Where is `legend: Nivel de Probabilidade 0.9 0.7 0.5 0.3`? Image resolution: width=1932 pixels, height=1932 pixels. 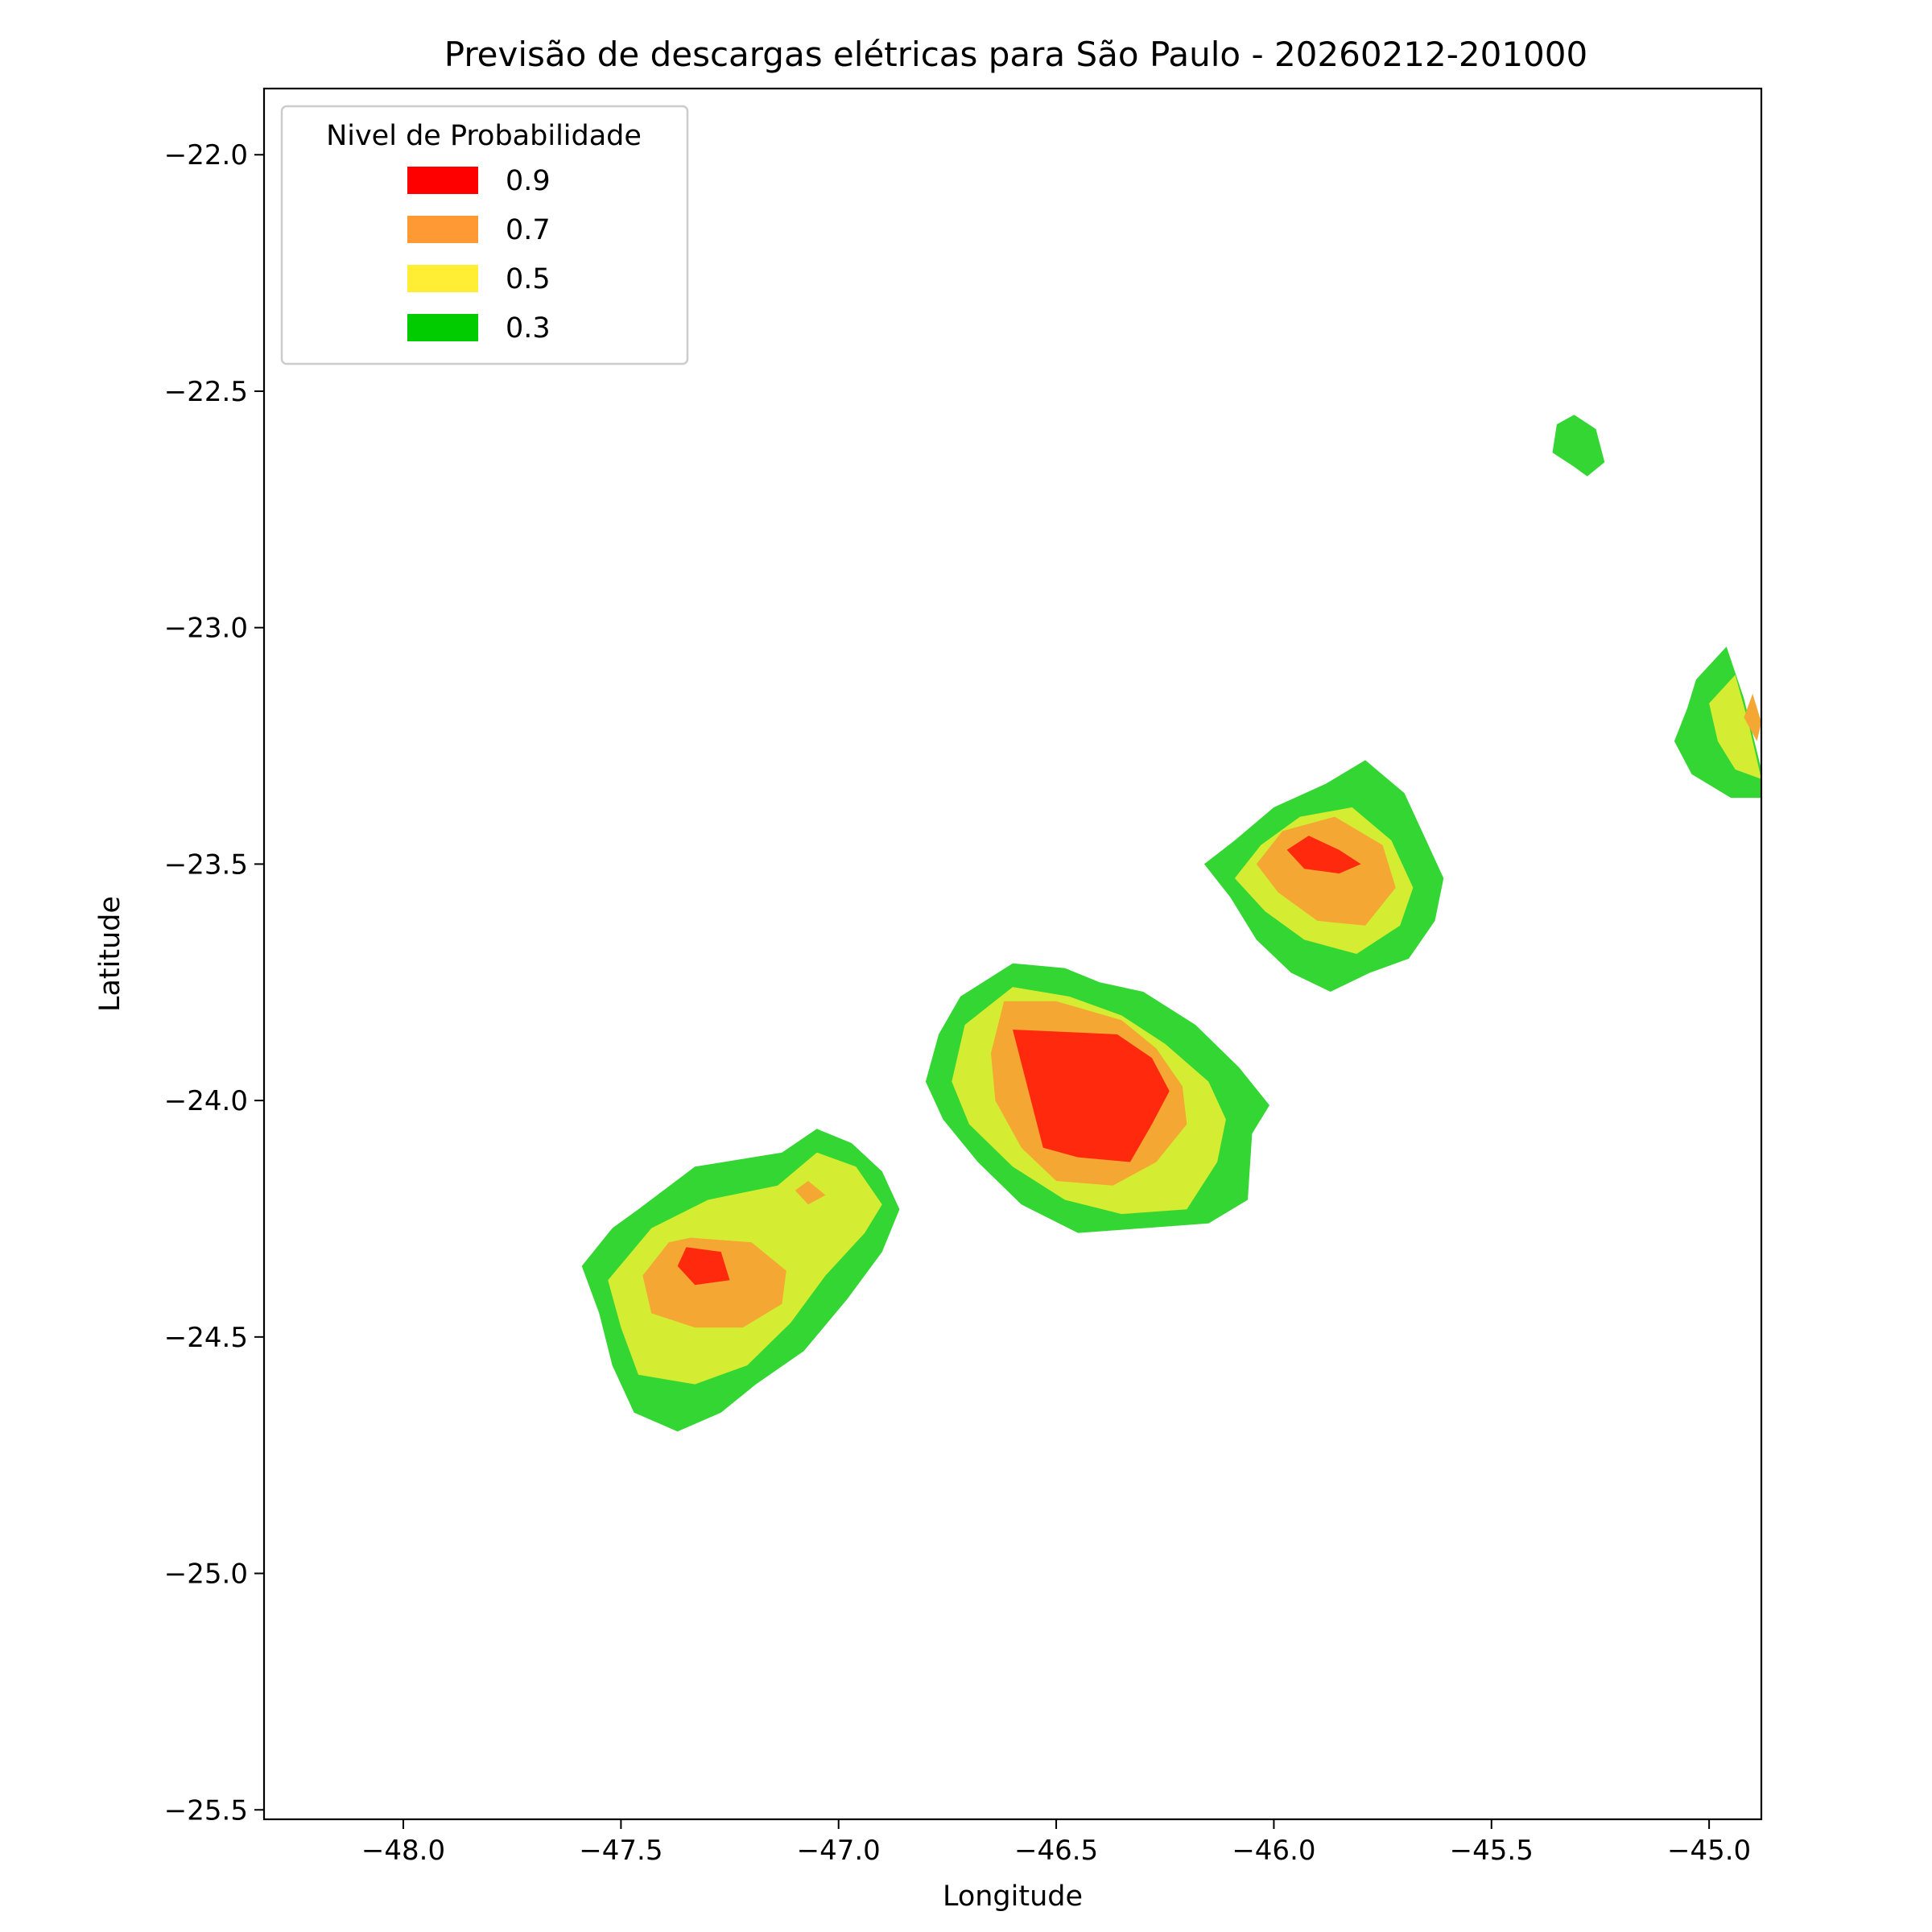 legend: Nivel de Probabilidade 0.9 0.7 0.5 0.3 is located at coordinates (484, 235).